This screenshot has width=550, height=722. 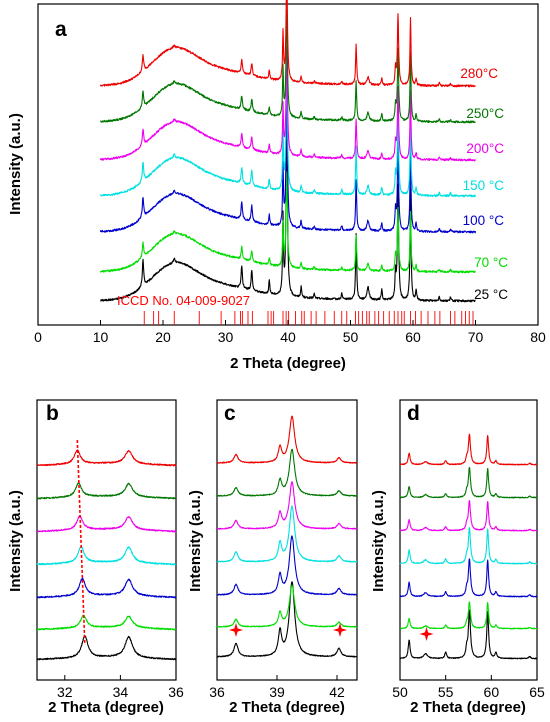 I want to click on label-25c: 25 °C, so click(x=491, y=294).